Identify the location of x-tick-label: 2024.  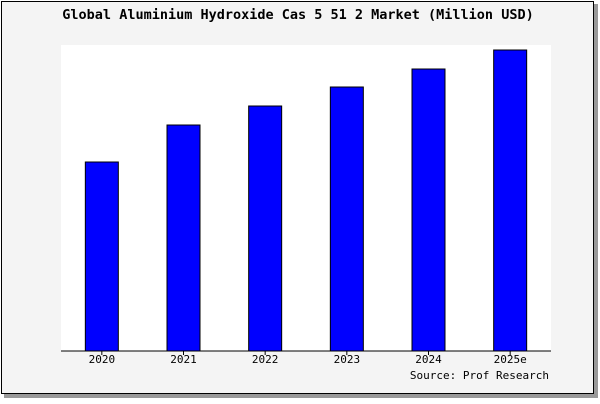
(428, 359).